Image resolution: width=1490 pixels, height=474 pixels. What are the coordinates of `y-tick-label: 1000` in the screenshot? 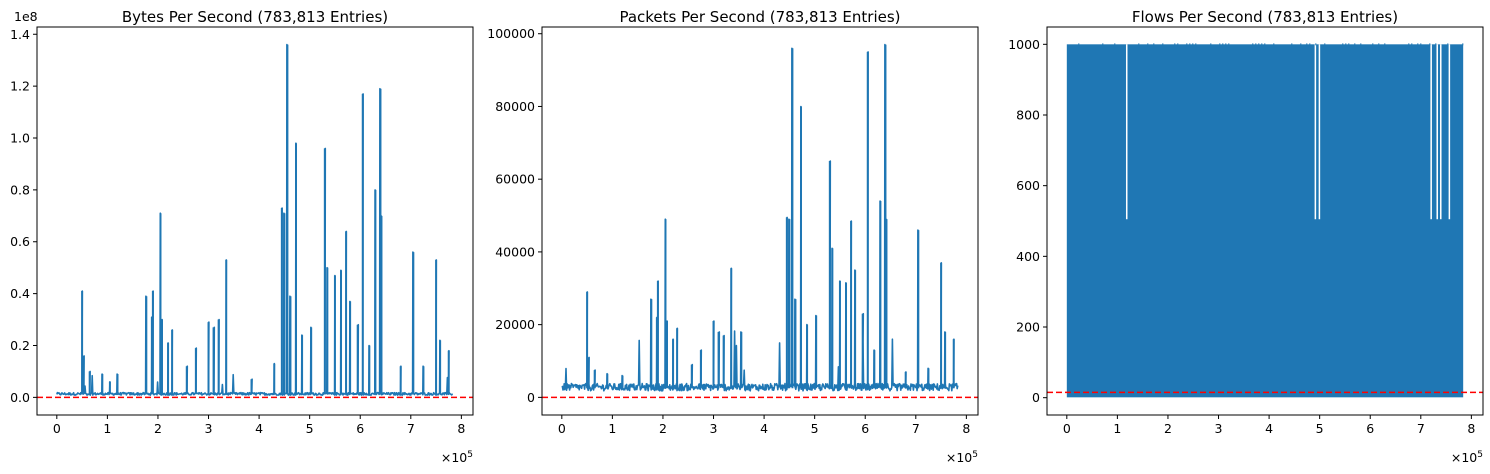 It's located at (1024, 44).